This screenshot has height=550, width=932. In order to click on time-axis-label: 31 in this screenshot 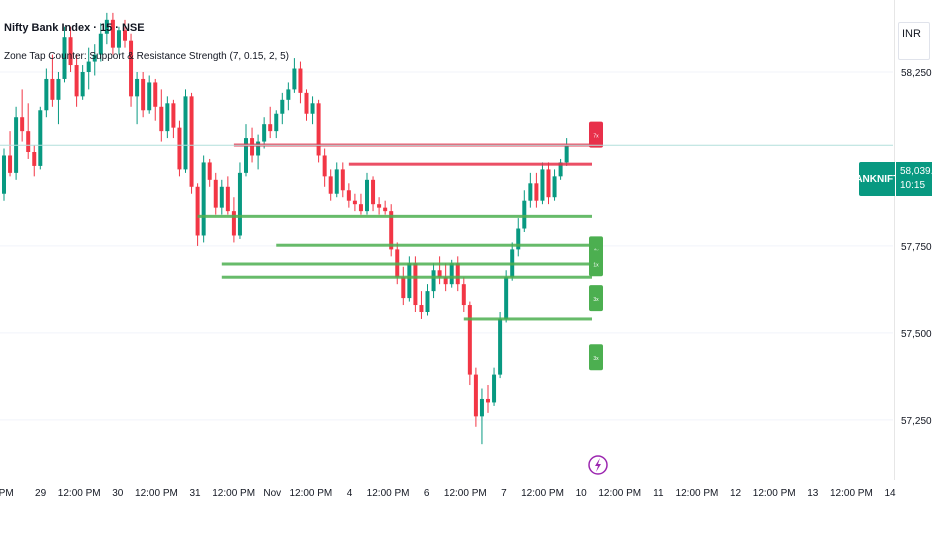, I will do `click(195, 493)`.